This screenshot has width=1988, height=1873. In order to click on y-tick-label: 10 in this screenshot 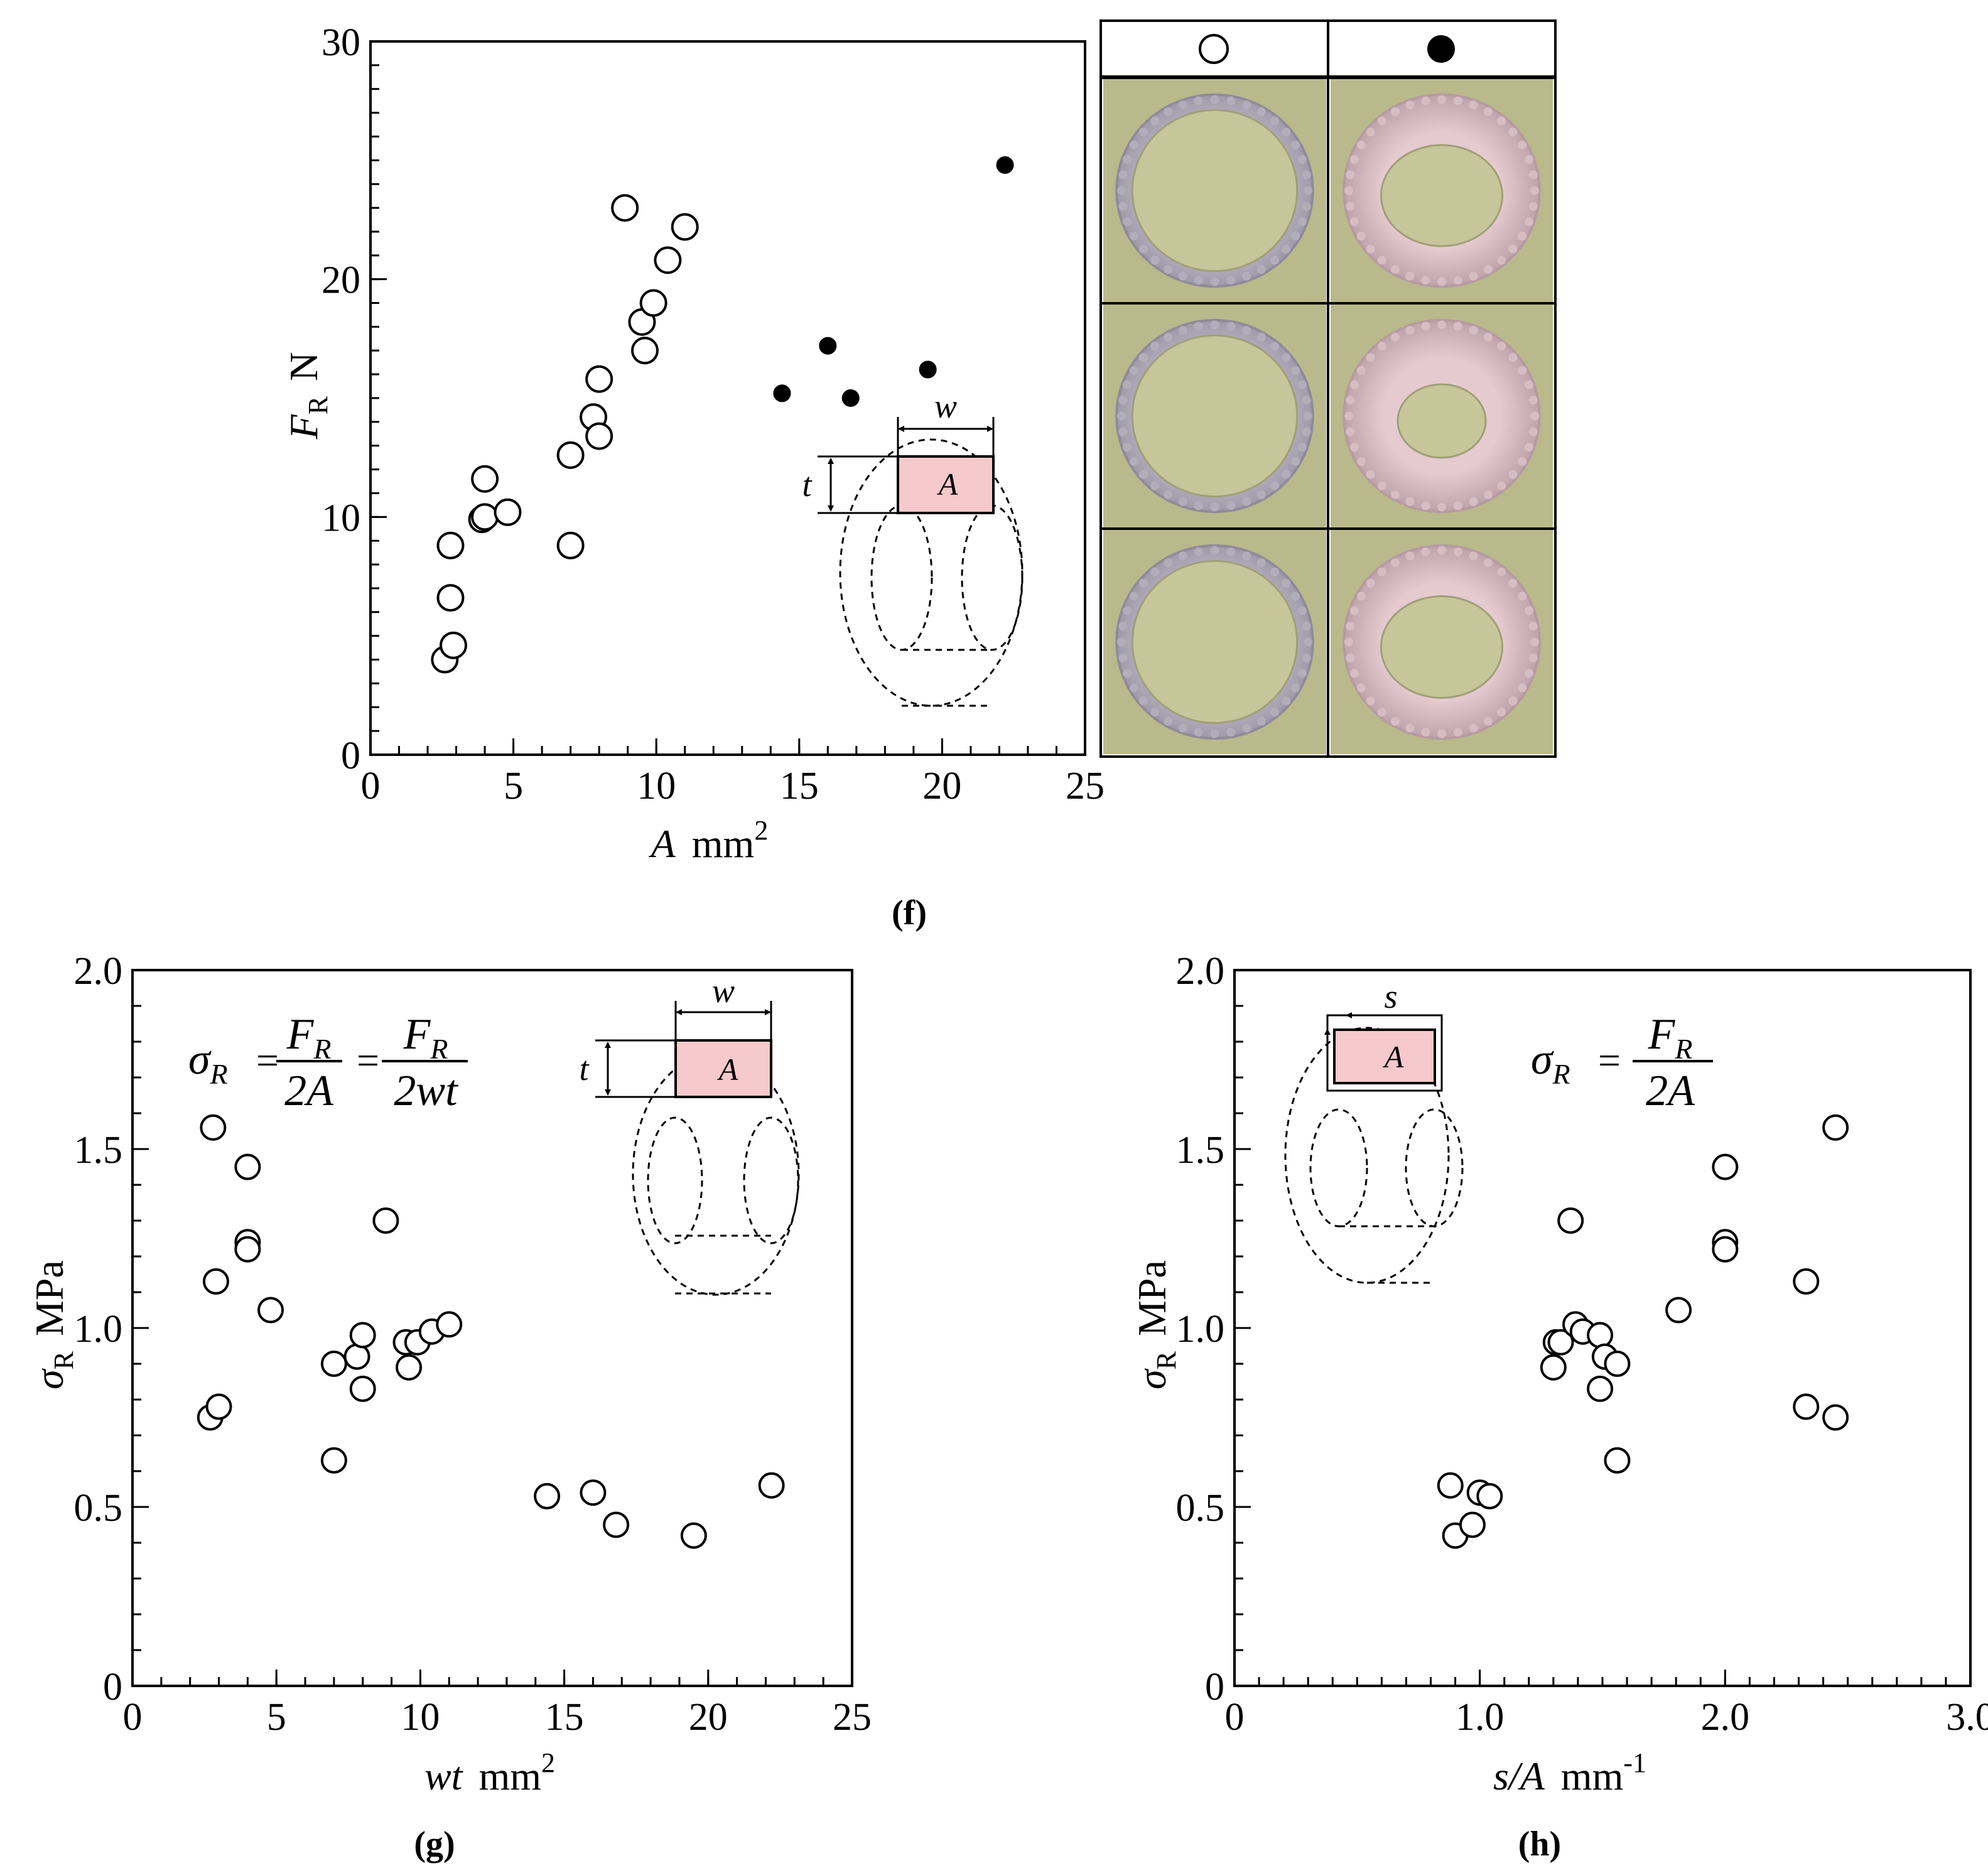, I will do `click(340, 518)`.